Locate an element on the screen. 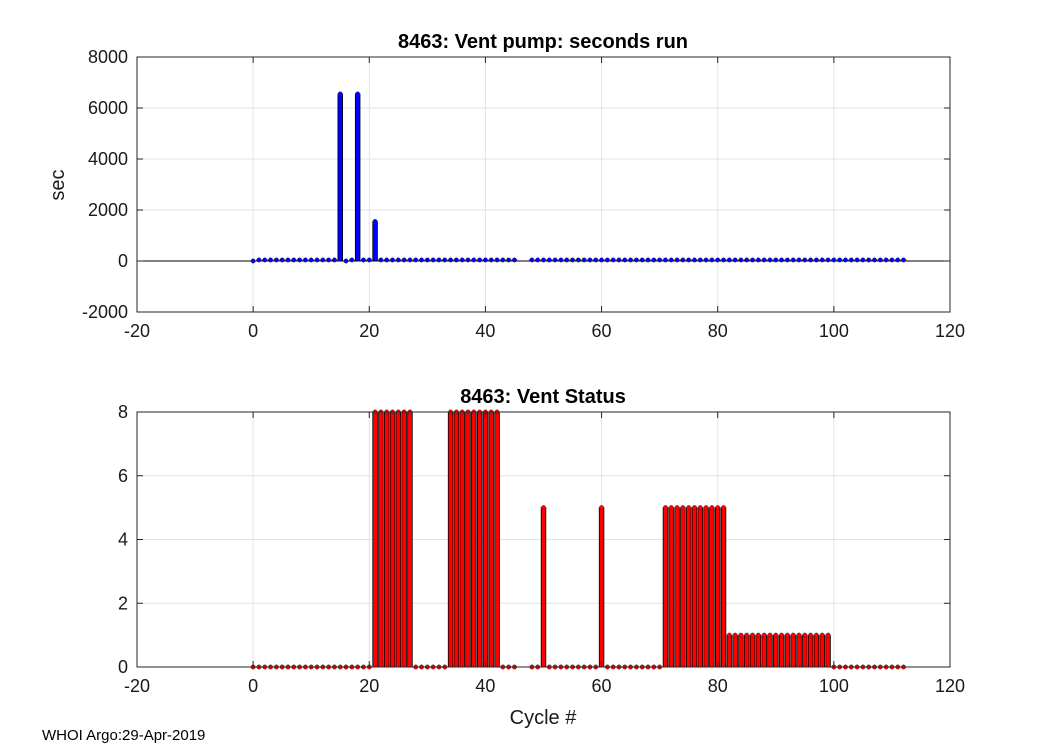  y-axis-label: sec is located at coordinates (58, 184).